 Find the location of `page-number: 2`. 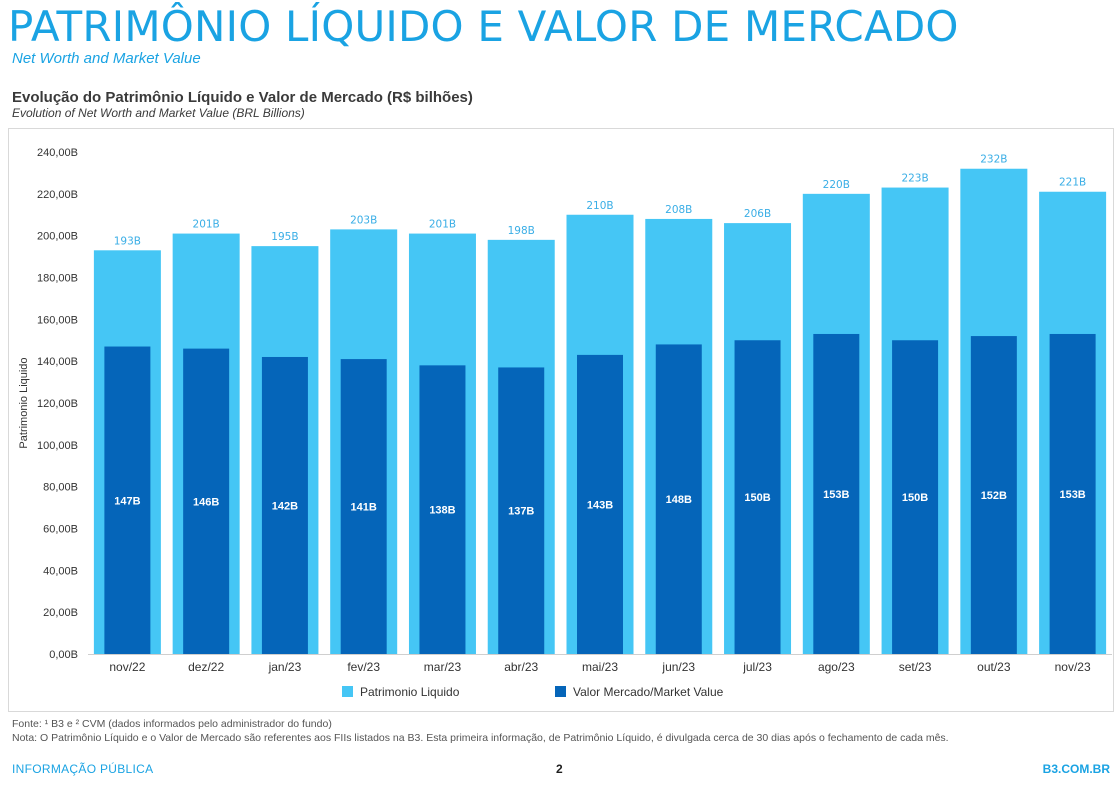

page-number: 2 is located at coordinates (559, 769).